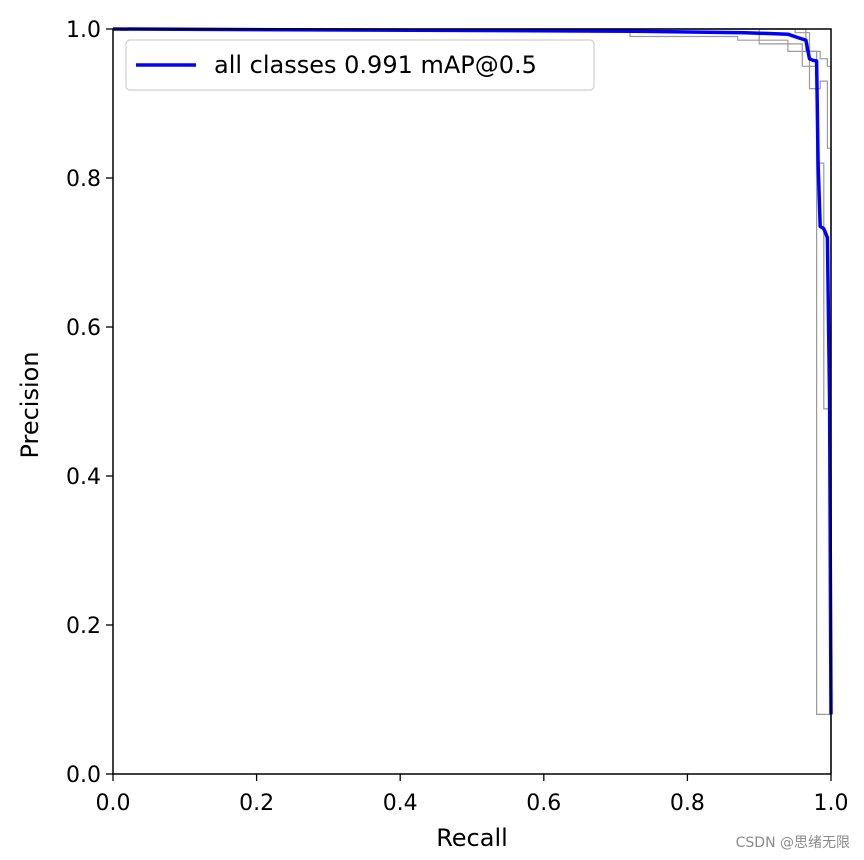 The width and height of the screenshot is (864, 860). What do you see at coordinates (400, 803) in the screenshot?
I see `x-tick-label: 0.4` at bounding box center [400, 803].